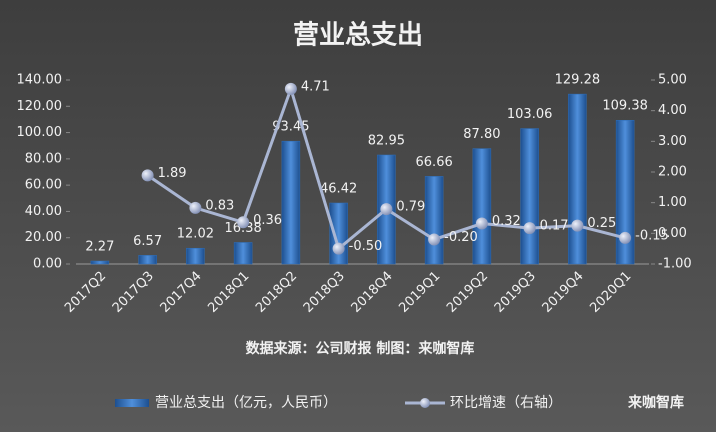  Describe the element at coordinates (386, 140) in the screenshot. I see `bar-value-label: 82.95` at that location.